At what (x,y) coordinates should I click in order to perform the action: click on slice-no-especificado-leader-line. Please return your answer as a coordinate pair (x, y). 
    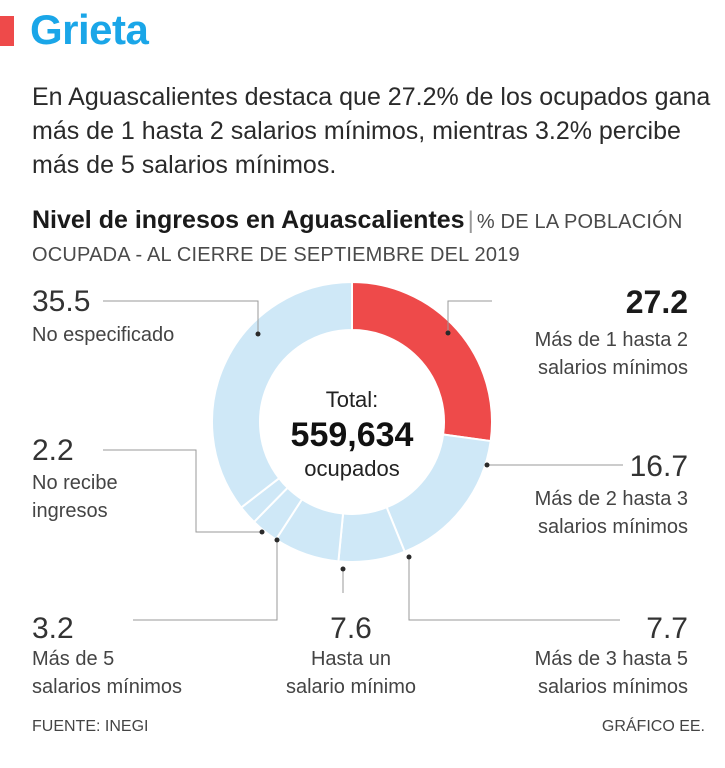
    Looking at the image, I should click on (181, 317).